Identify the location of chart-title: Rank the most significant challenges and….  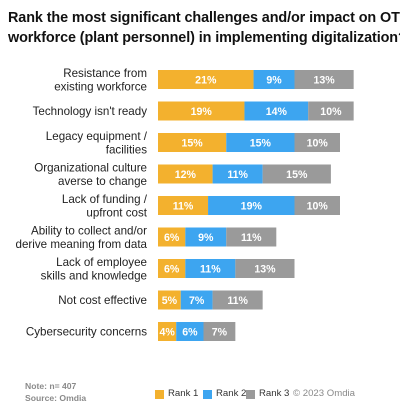
(204, 28).